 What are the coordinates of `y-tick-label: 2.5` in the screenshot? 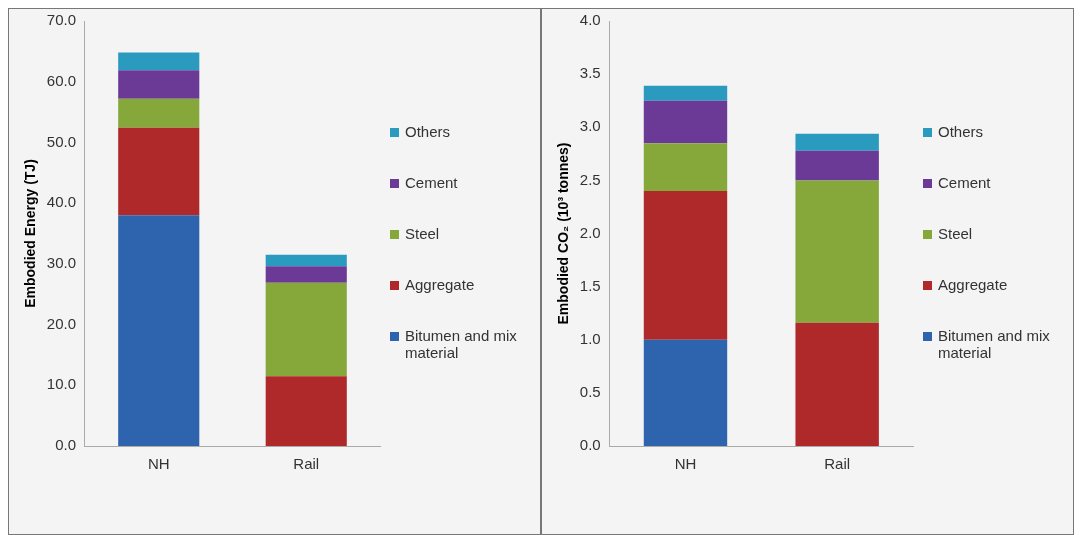 It's located at (590, 179).